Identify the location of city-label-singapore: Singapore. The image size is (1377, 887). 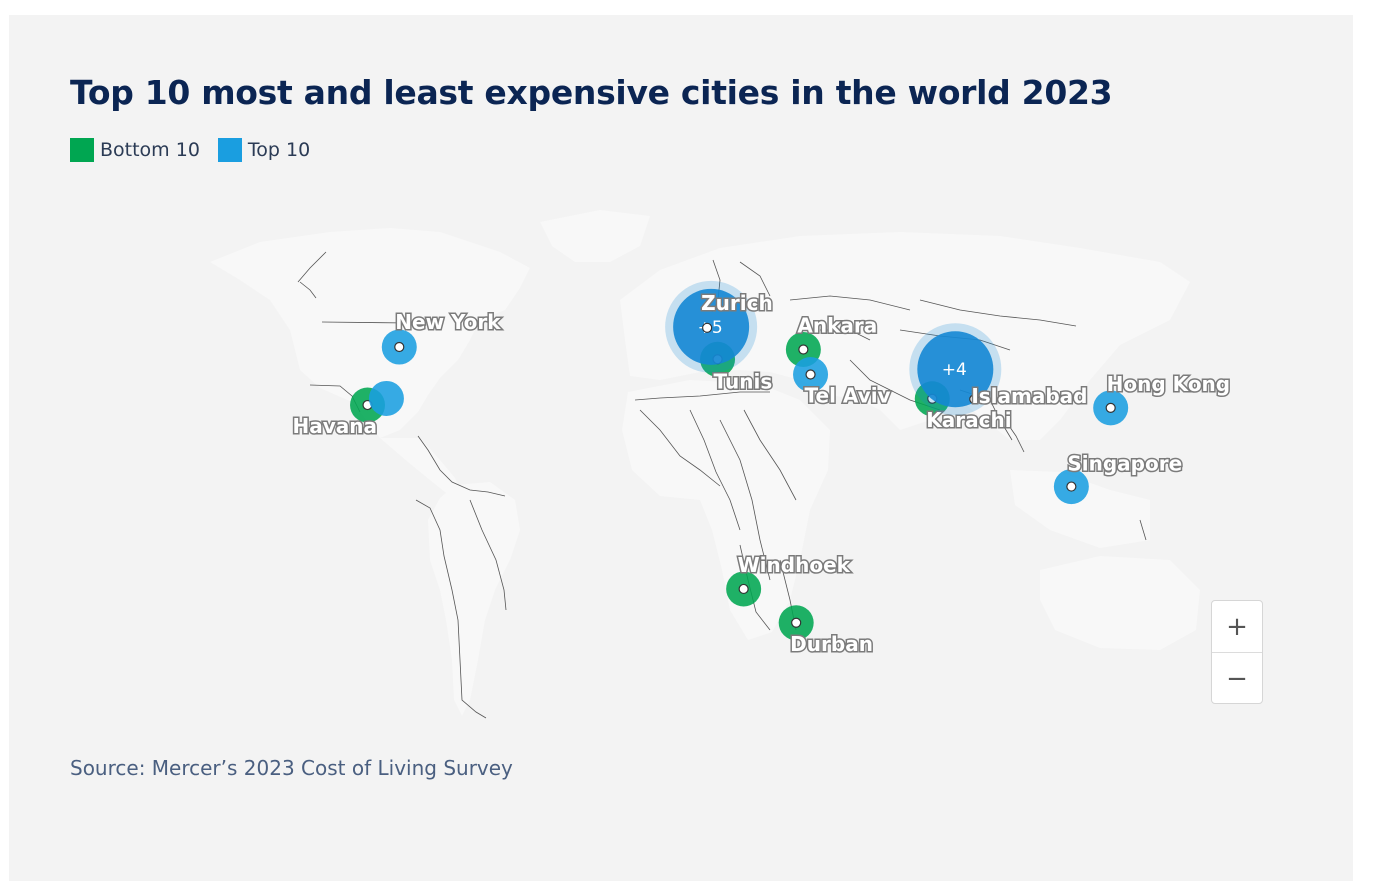
(1124, 464).